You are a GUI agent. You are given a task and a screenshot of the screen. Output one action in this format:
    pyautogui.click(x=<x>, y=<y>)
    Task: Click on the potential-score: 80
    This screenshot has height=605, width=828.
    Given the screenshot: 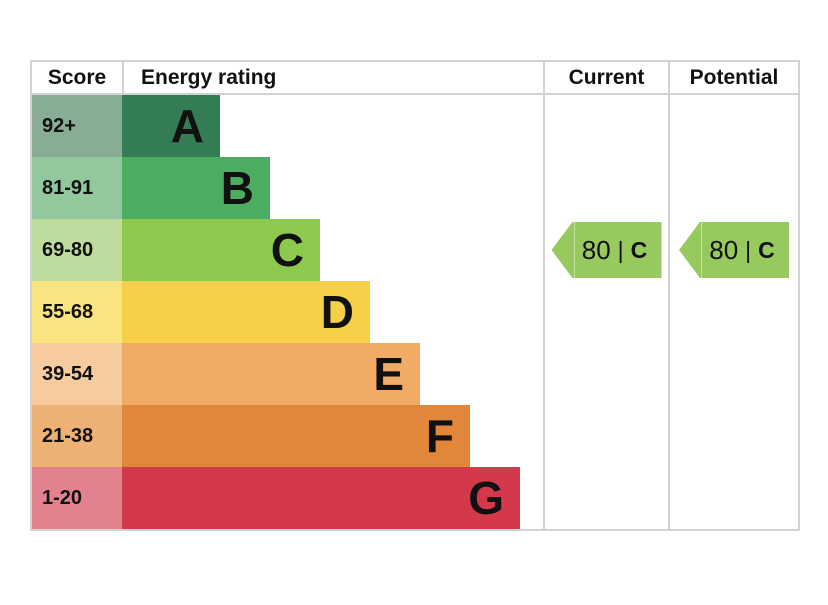 What is the action you would take?
    pyautogui.click(x=724, y=249)
    